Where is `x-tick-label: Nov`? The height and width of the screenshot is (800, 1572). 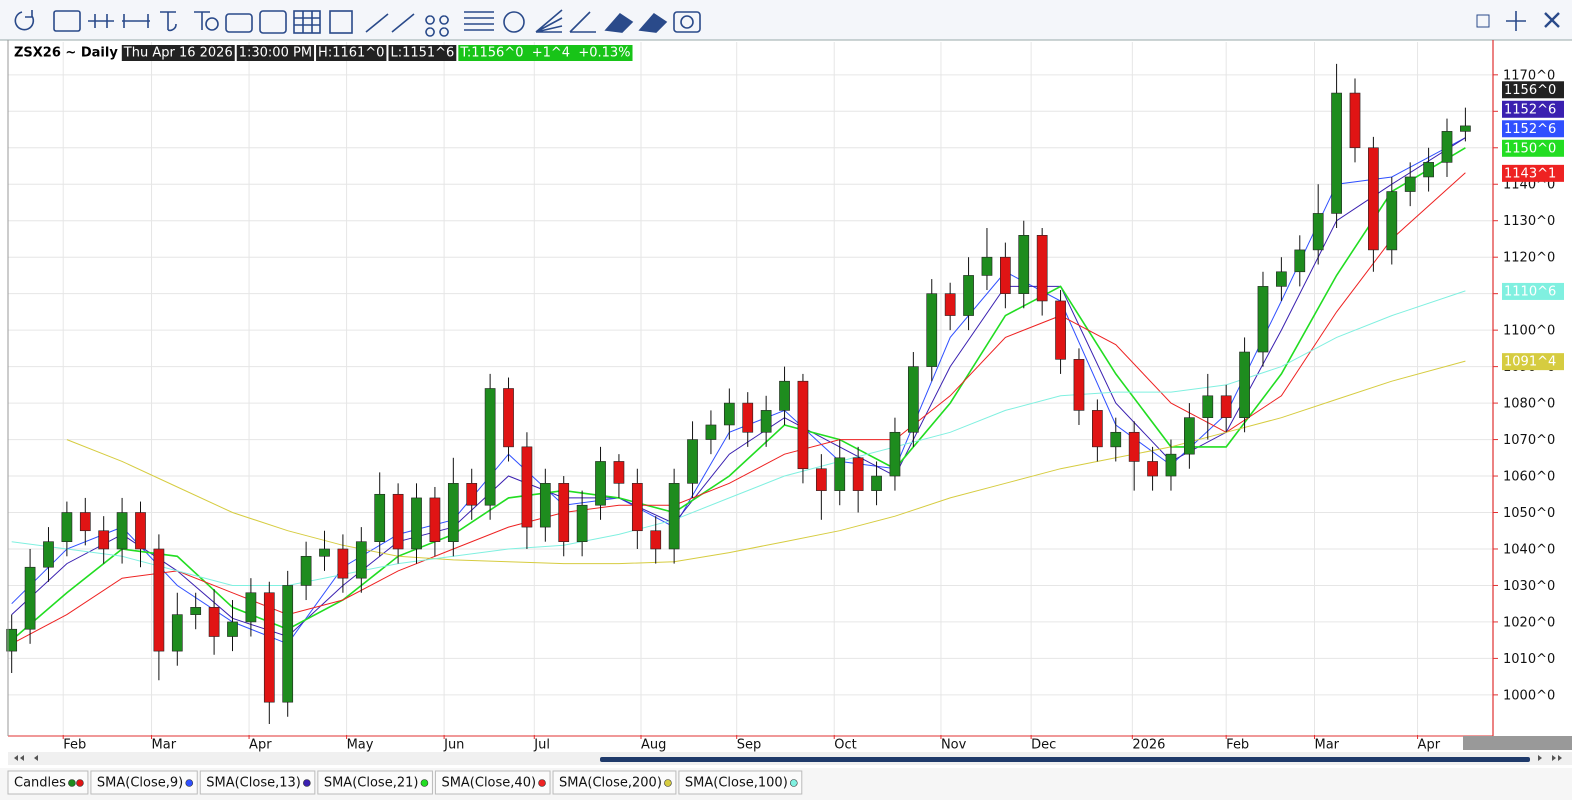
x-tick-label: Nov is located at coordinates (954, 745).